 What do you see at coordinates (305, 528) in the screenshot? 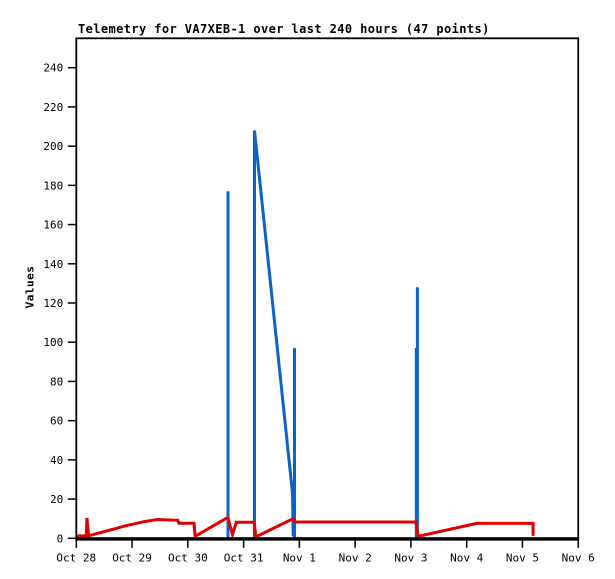
I see `telemetry-channel-red-line` at bounding box center [305, 528].